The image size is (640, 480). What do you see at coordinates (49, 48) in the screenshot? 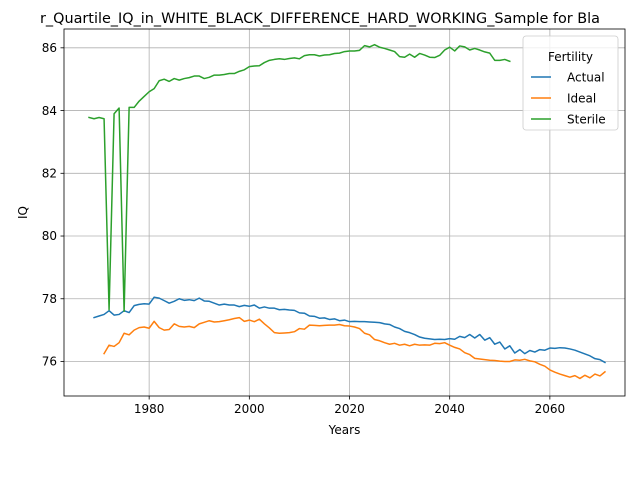
I see `y-tick-label: 86` at bounding box center [49, 48].